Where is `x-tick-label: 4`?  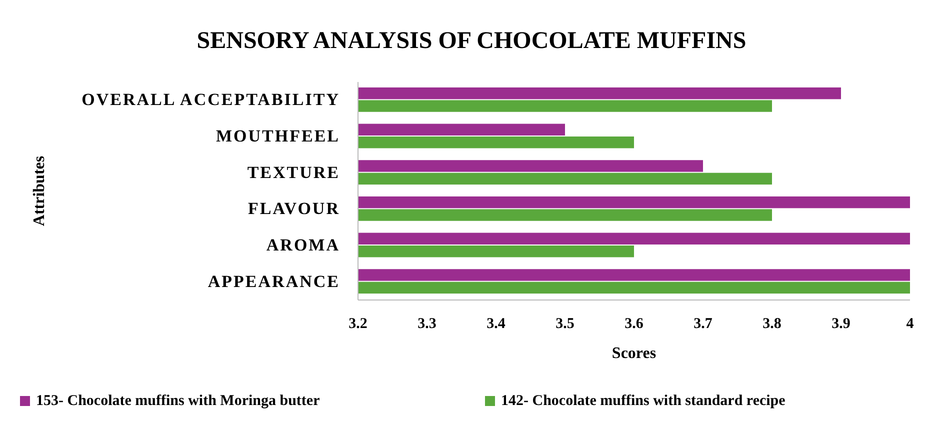 x-tick-label: 4 is located at coordinates (910, 324).